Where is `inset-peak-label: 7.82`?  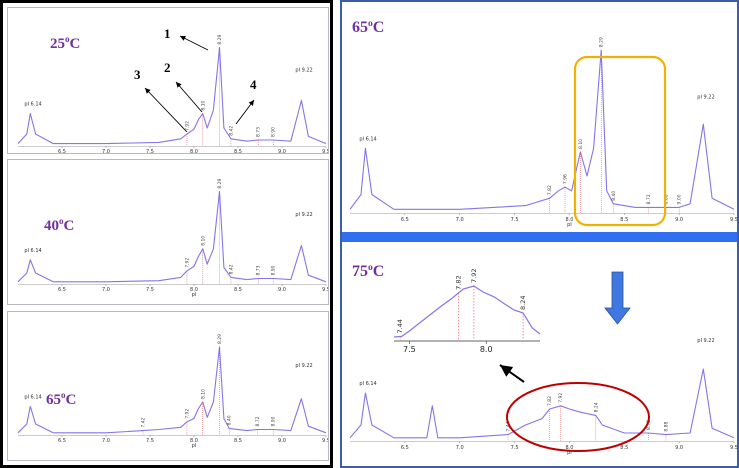
inset-peak-label: 7.82 is located at coordinates (459, 282).